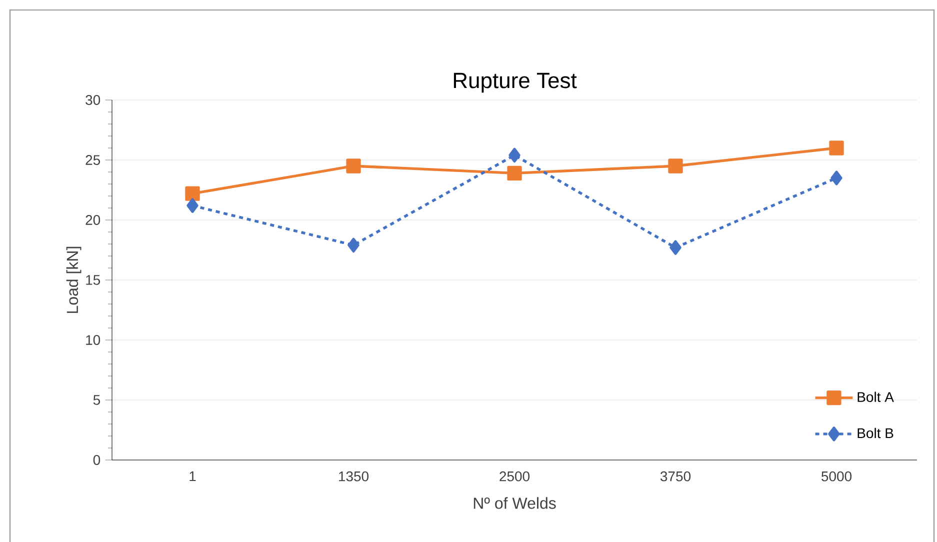 The image size is (937, 542). I want to click on x-tick-label: 1, so click(193, 476).